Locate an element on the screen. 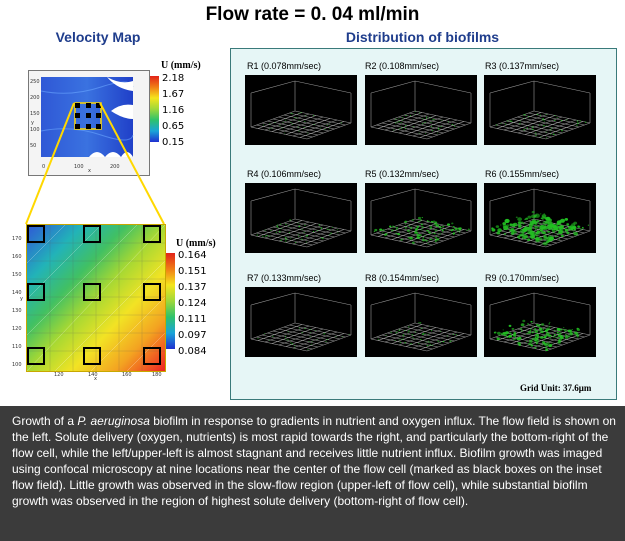 The height and width of the screenshot is (541, 625). region-box-r5 is located at coordinates (92, 292).